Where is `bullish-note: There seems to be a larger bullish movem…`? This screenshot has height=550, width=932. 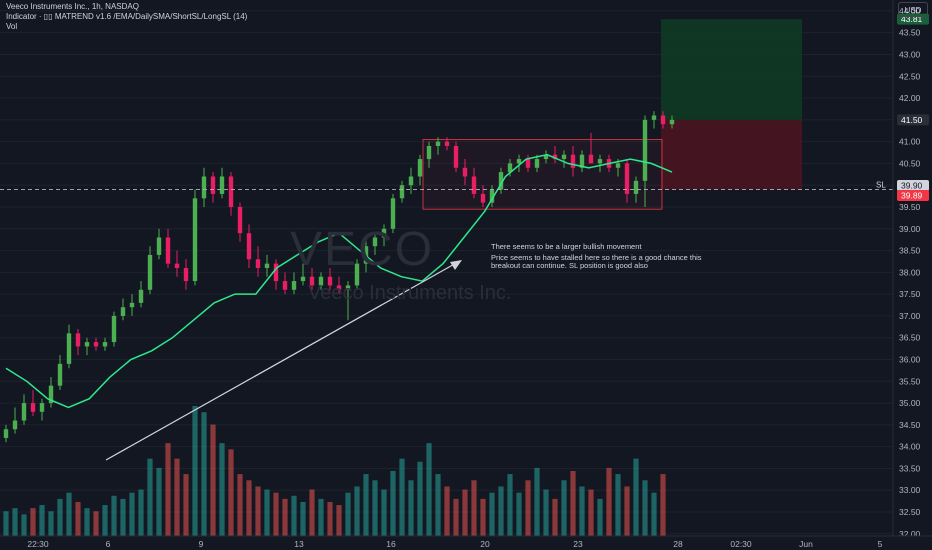 bullish-note: There seems to be a larger bullish movem… is located at coordinates (566, 246).